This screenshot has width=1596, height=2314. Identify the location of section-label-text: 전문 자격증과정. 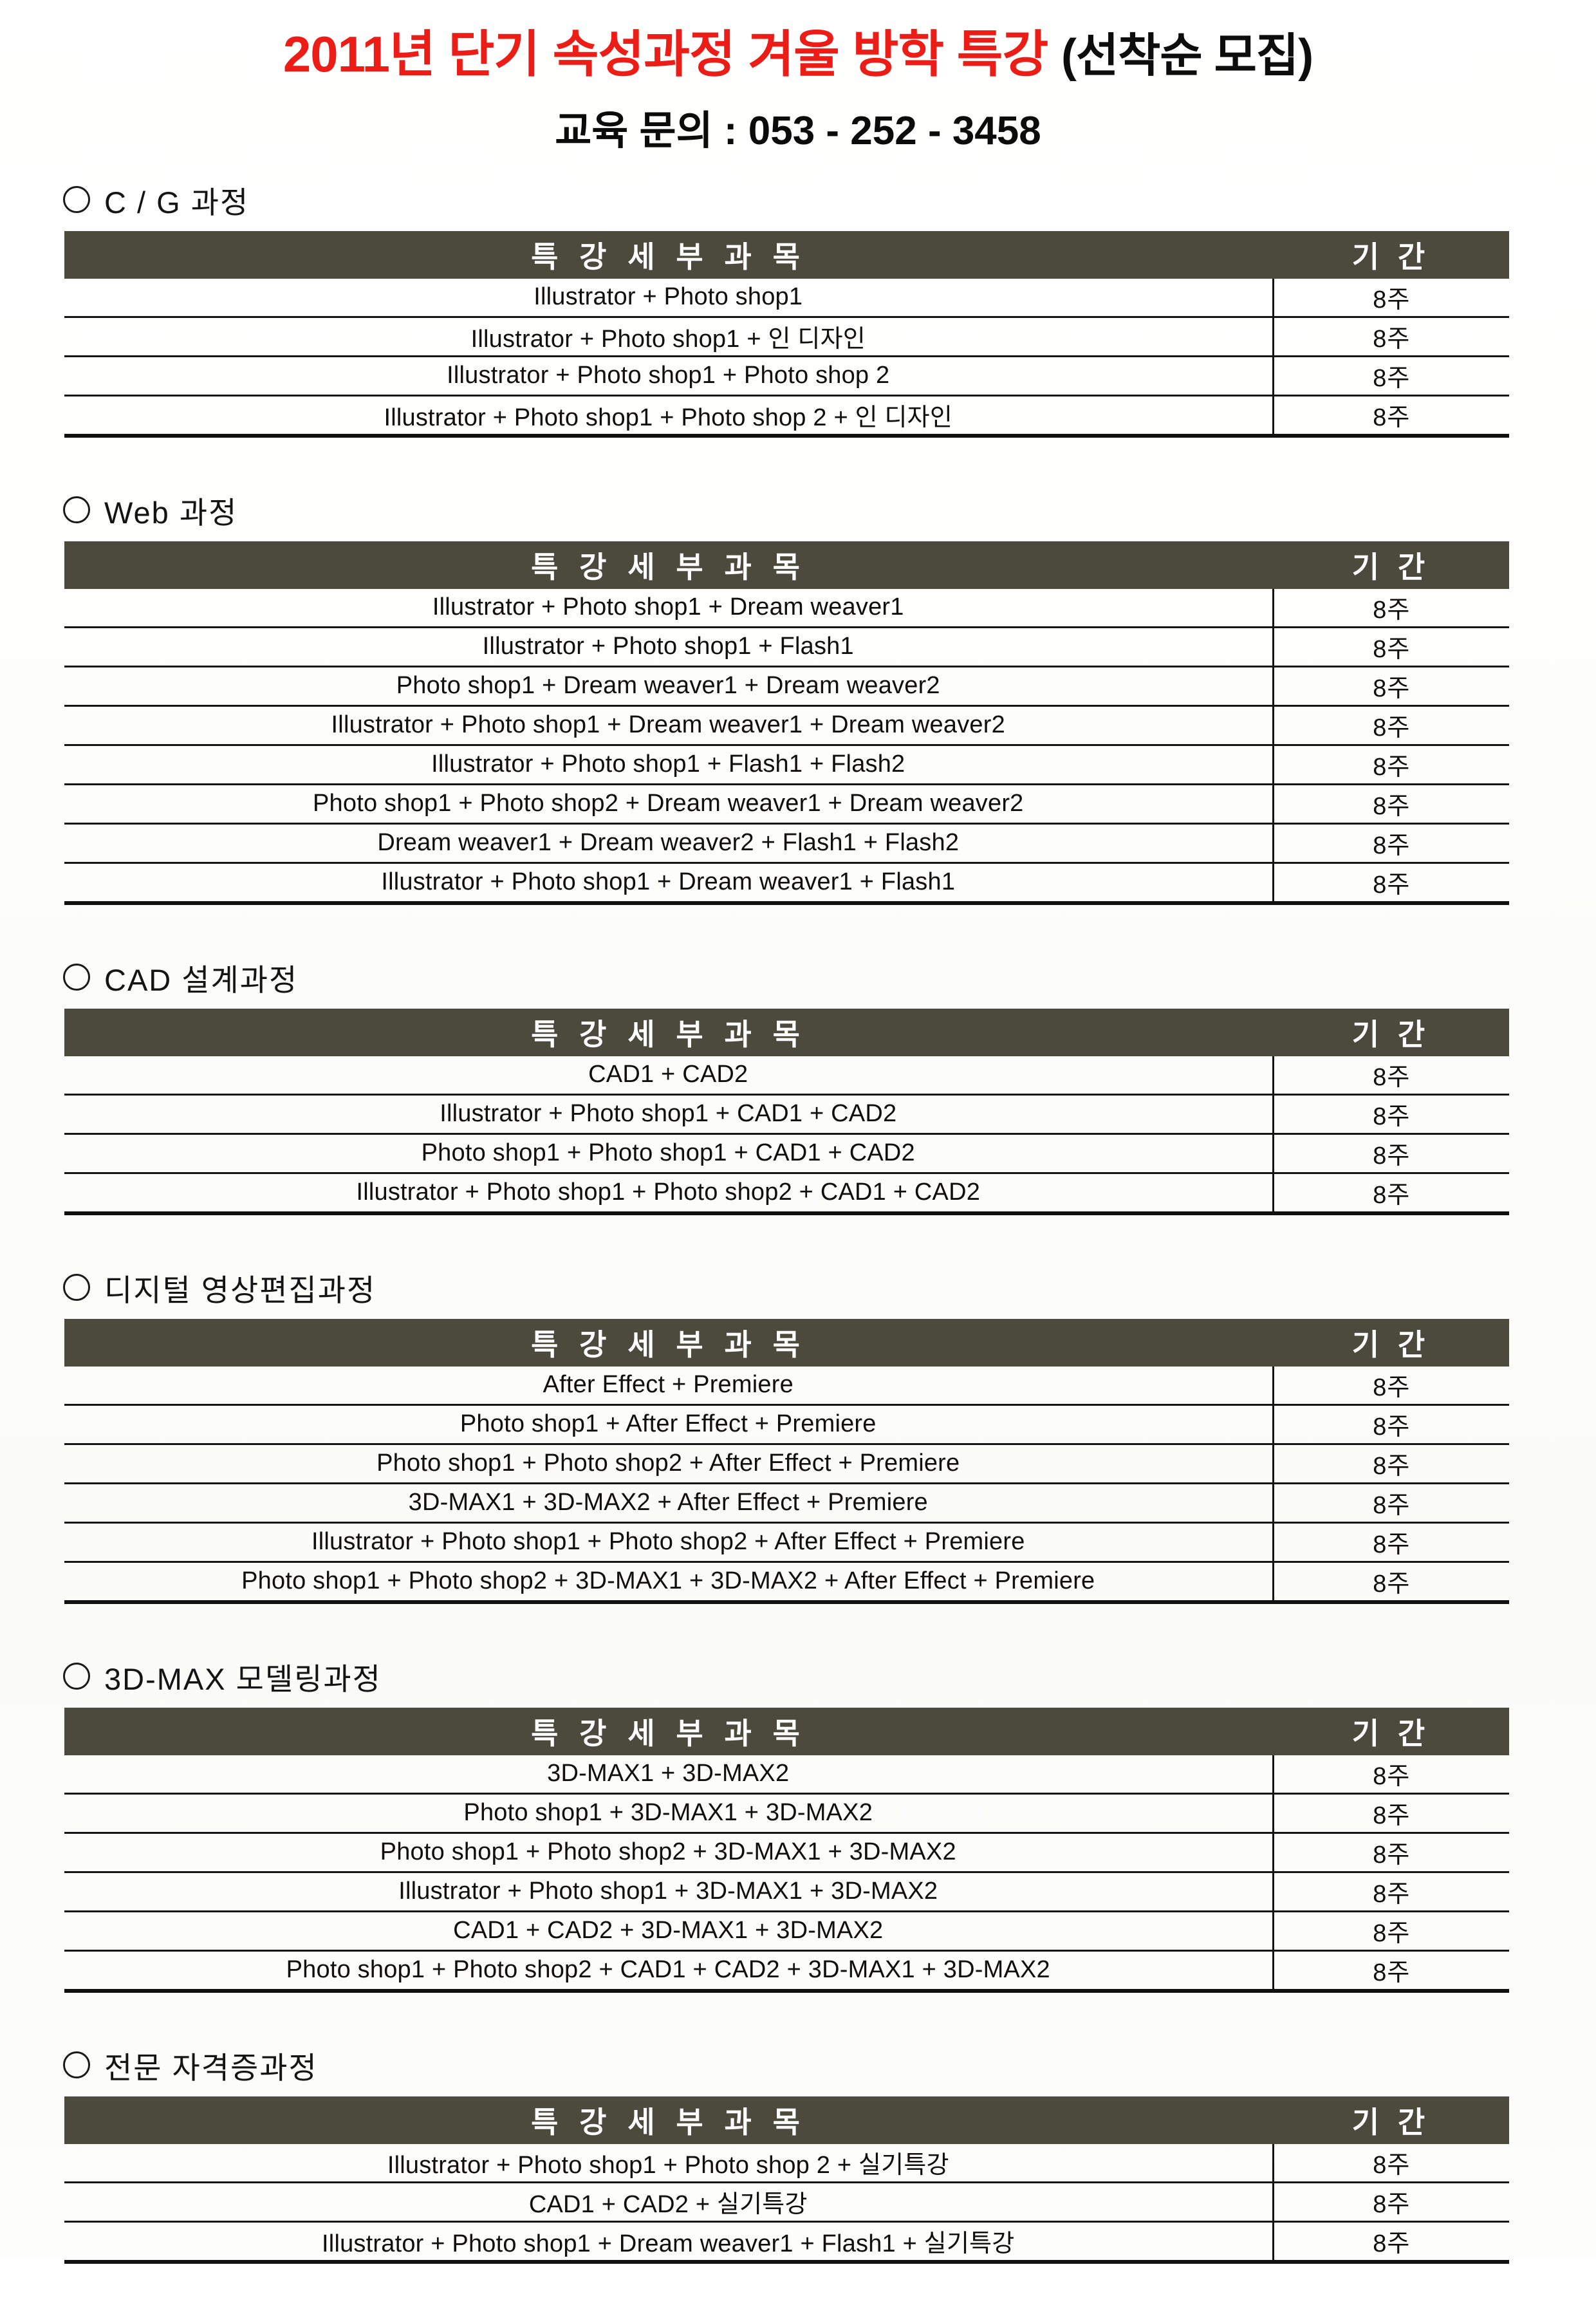
(211, 2067).